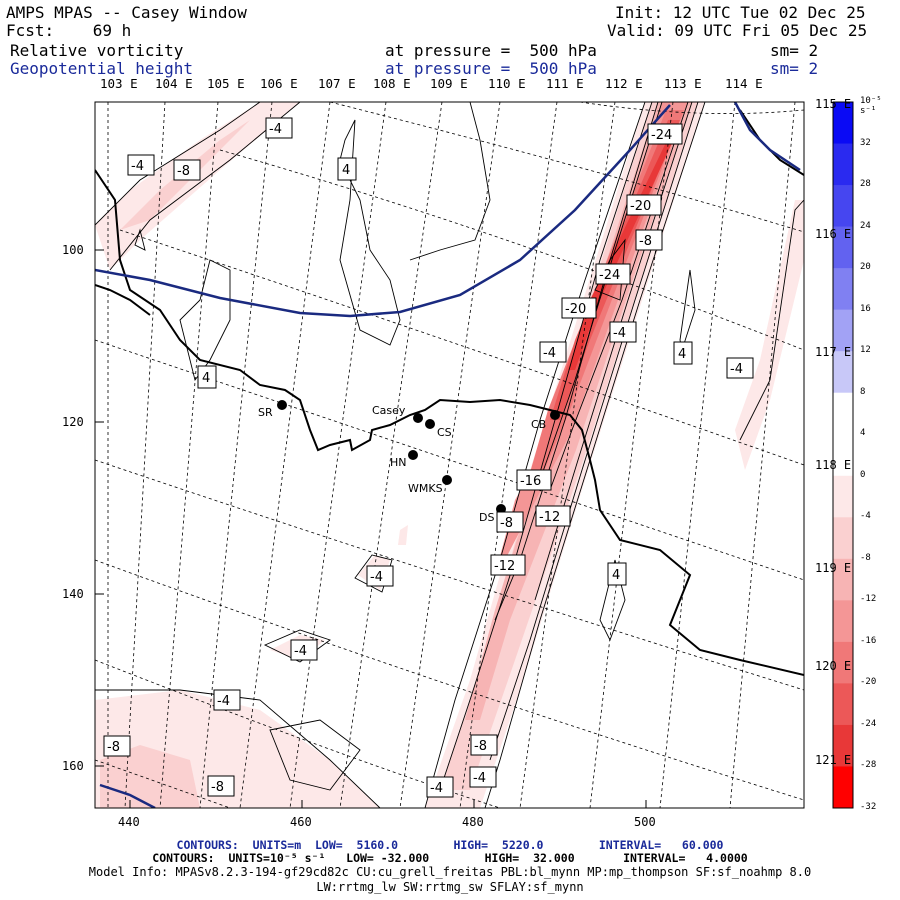 This screenshot has width=900, height=900. I want to click on x-tick: 500, so click(645, 822).